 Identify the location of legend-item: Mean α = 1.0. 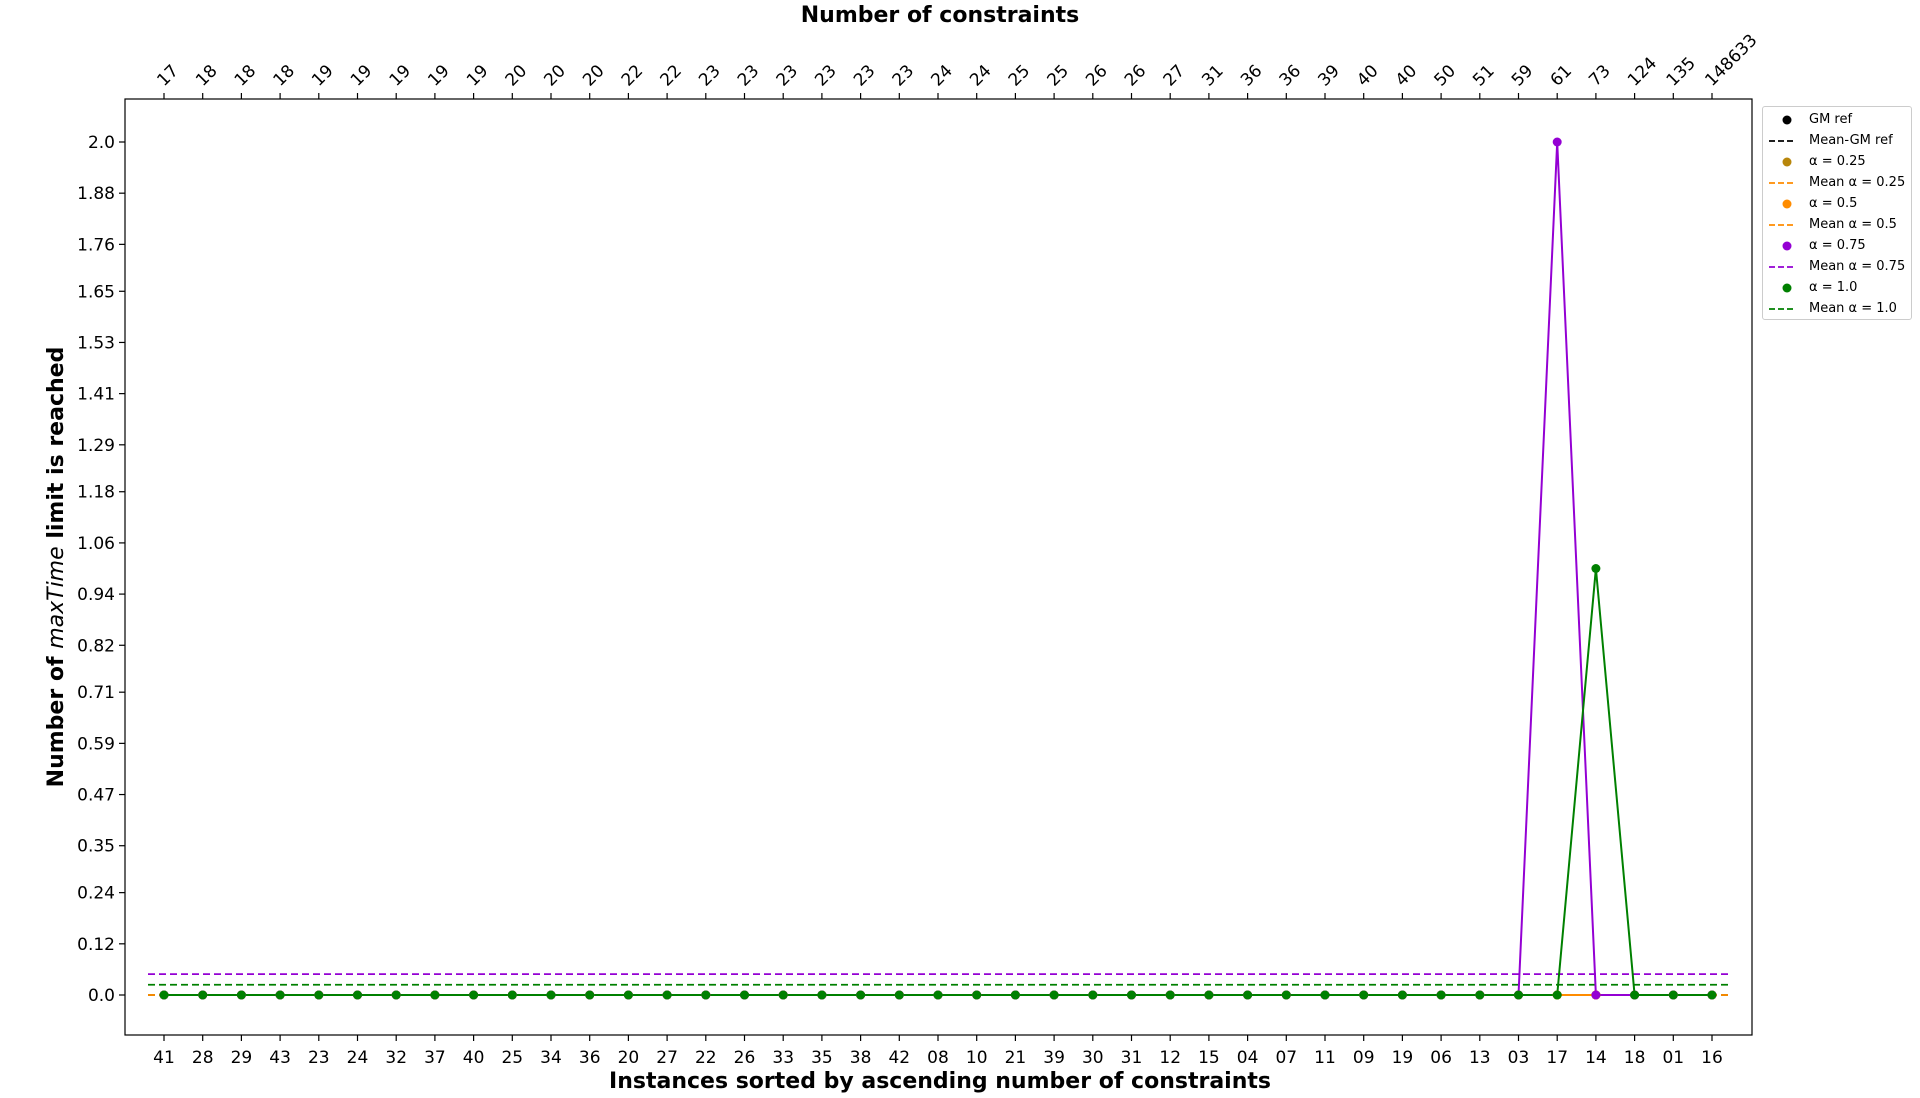
(1838, 309).